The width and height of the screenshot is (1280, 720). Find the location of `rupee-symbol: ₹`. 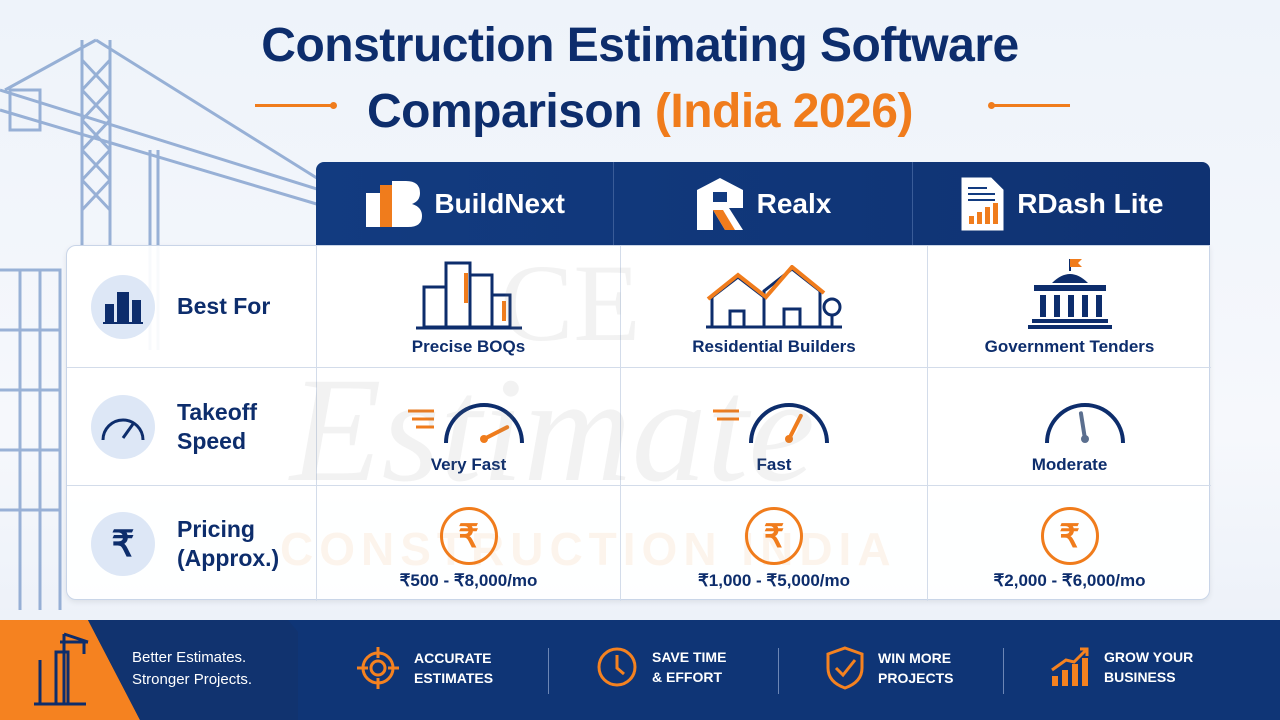

rupee-symbol: ₹ is located at coordinates (123, 543).